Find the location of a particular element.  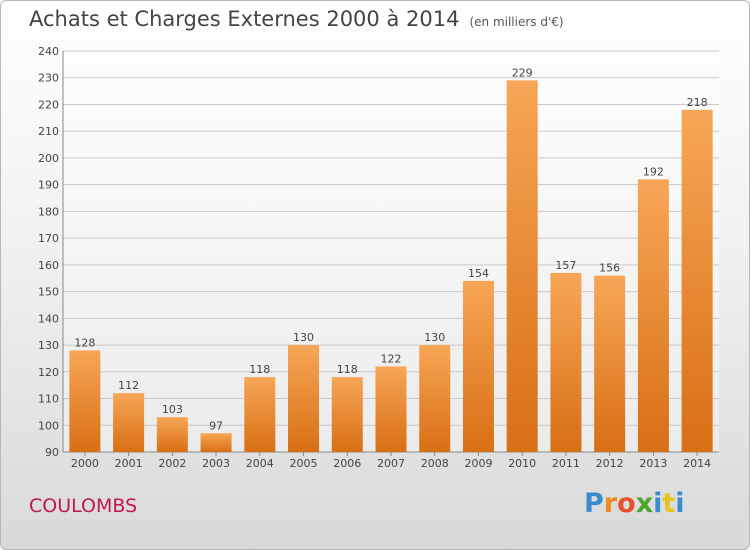

brand-logo: Proxiti is located at coordinates (634, 503).